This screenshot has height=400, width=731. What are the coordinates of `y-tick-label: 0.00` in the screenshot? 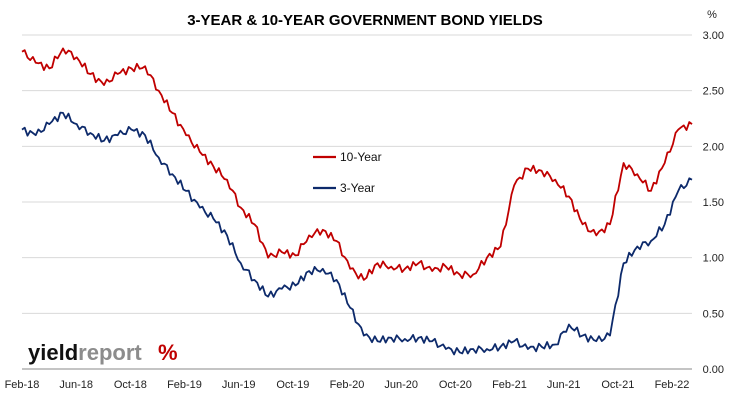 It's located at (713, 370).